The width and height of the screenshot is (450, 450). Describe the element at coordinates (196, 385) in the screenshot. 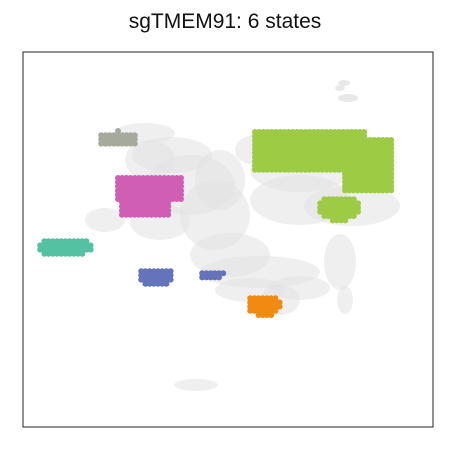

I see `background-cell-cluster` at that location.